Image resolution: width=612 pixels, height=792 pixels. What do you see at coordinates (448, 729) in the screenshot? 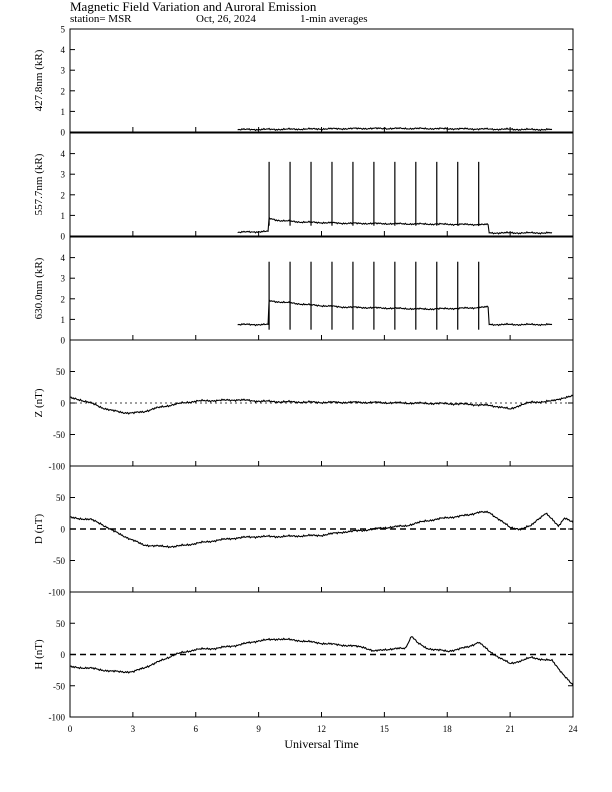
I see `x-tick-label: 18` at bounding box center [448, 729].